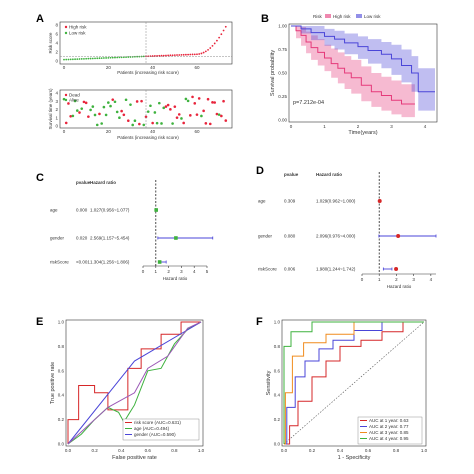 The image size is (474, 474). I want to click on roc-ytick: 0.0, so click(277, 444).